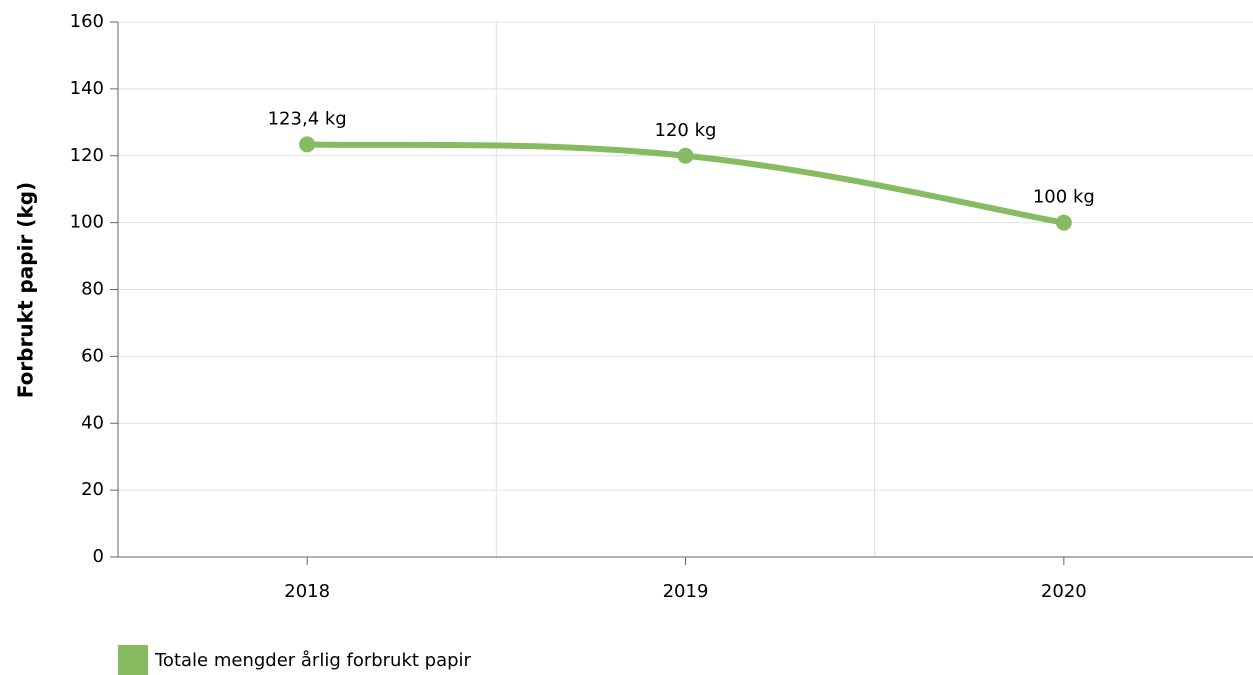 The image size is (1253, 675). Describe the element at coordinates (98, 556) in the screenshot. I see `y-tick-label: 0` at that location.